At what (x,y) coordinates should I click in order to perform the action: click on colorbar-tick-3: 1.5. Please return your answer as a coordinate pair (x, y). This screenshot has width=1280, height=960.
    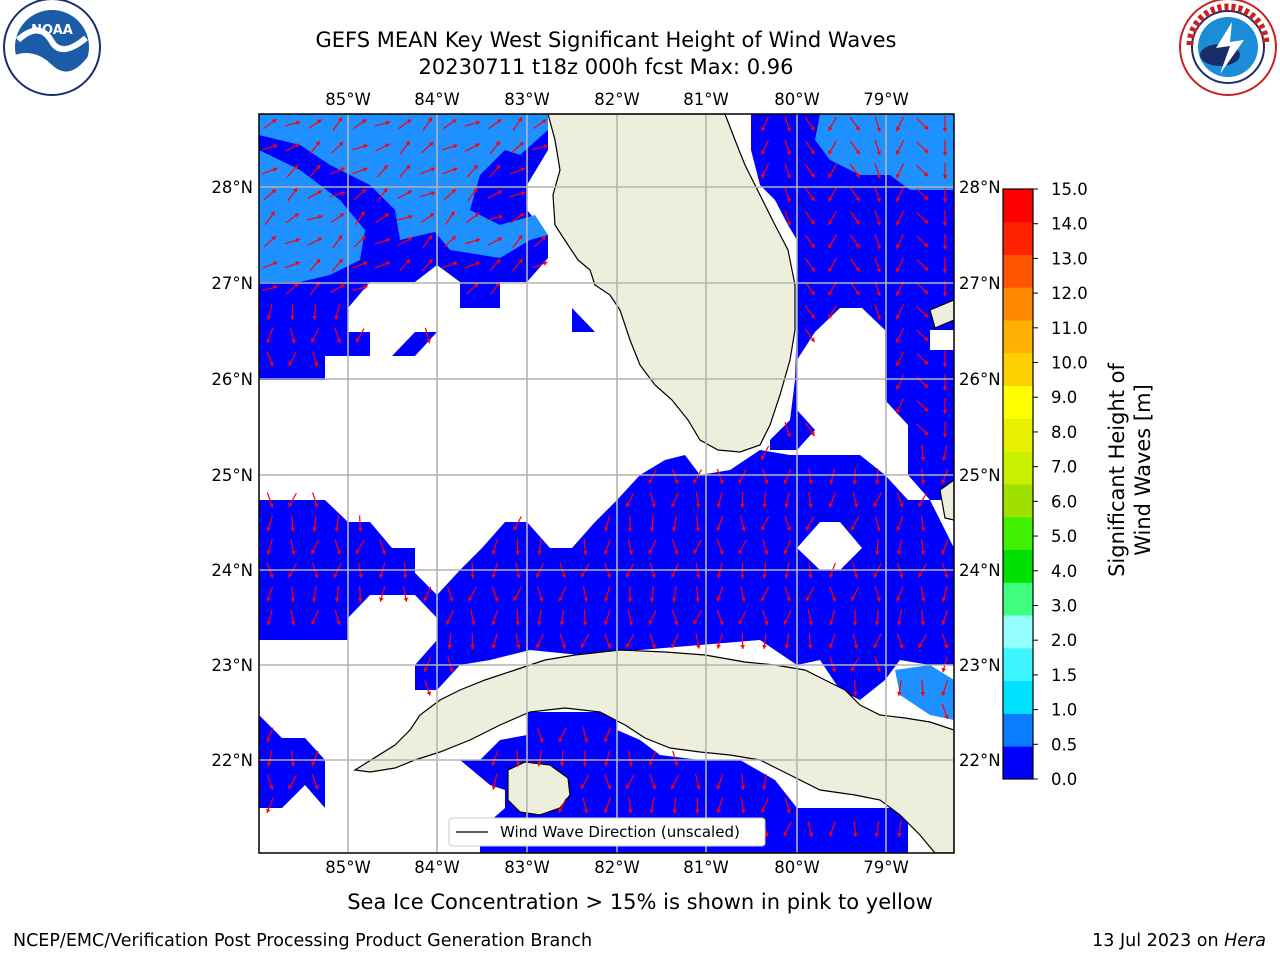
    Looking at the image, I should click on (1064, 675).